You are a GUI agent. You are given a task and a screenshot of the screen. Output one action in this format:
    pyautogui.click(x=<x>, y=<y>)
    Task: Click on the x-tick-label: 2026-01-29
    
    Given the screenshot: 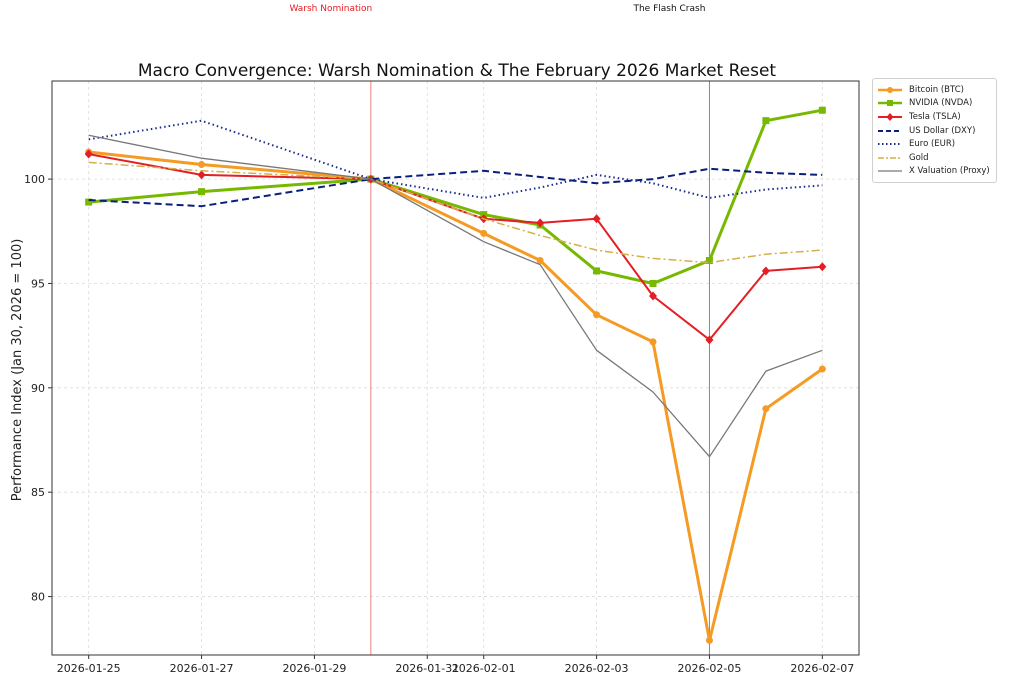 What is the action you would take?
    pyautogui.click(x=314, y=668)
    